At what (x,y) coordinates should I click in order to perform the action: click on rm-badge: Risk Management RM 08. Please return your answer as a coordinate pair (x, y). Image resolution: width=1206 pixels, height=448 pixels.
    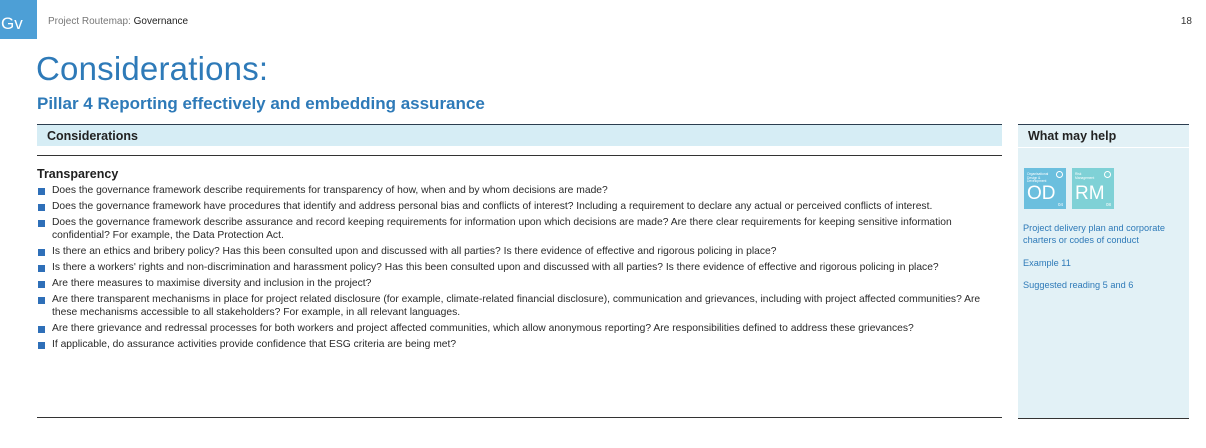
    Looking at the image, I should click on (1093, 188).